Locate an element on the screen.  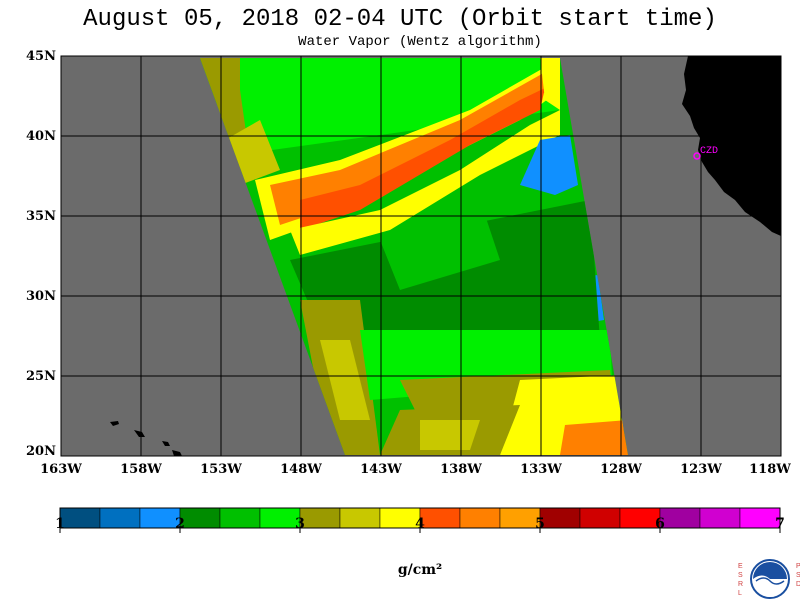
hawaii-islands is located at coordinates (146, 438).